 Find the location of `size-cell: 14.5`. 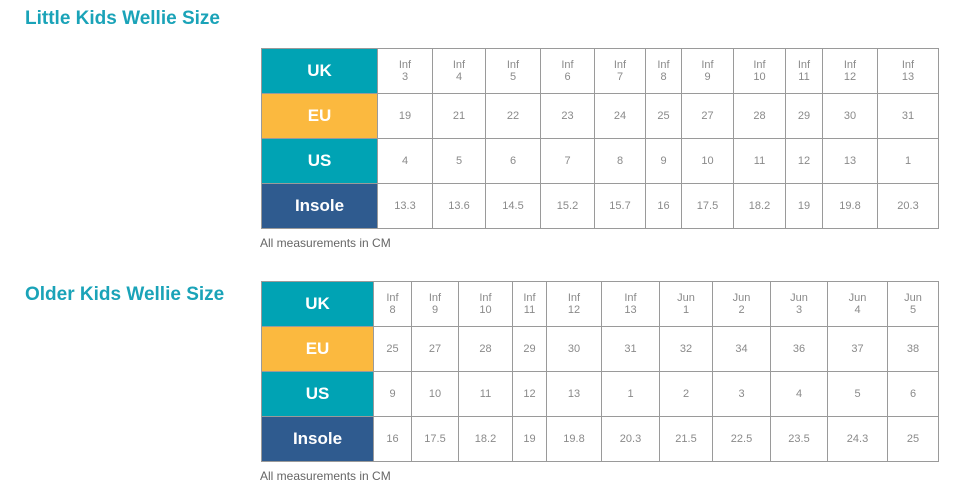

size-cell: 14.5 is located at coordinates (513, 206).